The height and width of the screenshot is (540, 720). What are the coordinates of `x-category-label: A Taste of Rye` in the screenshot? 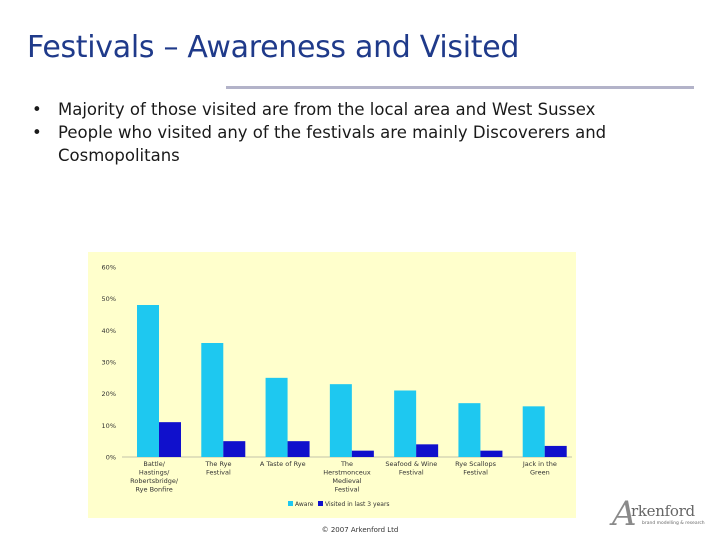 It's located at (283, 464).